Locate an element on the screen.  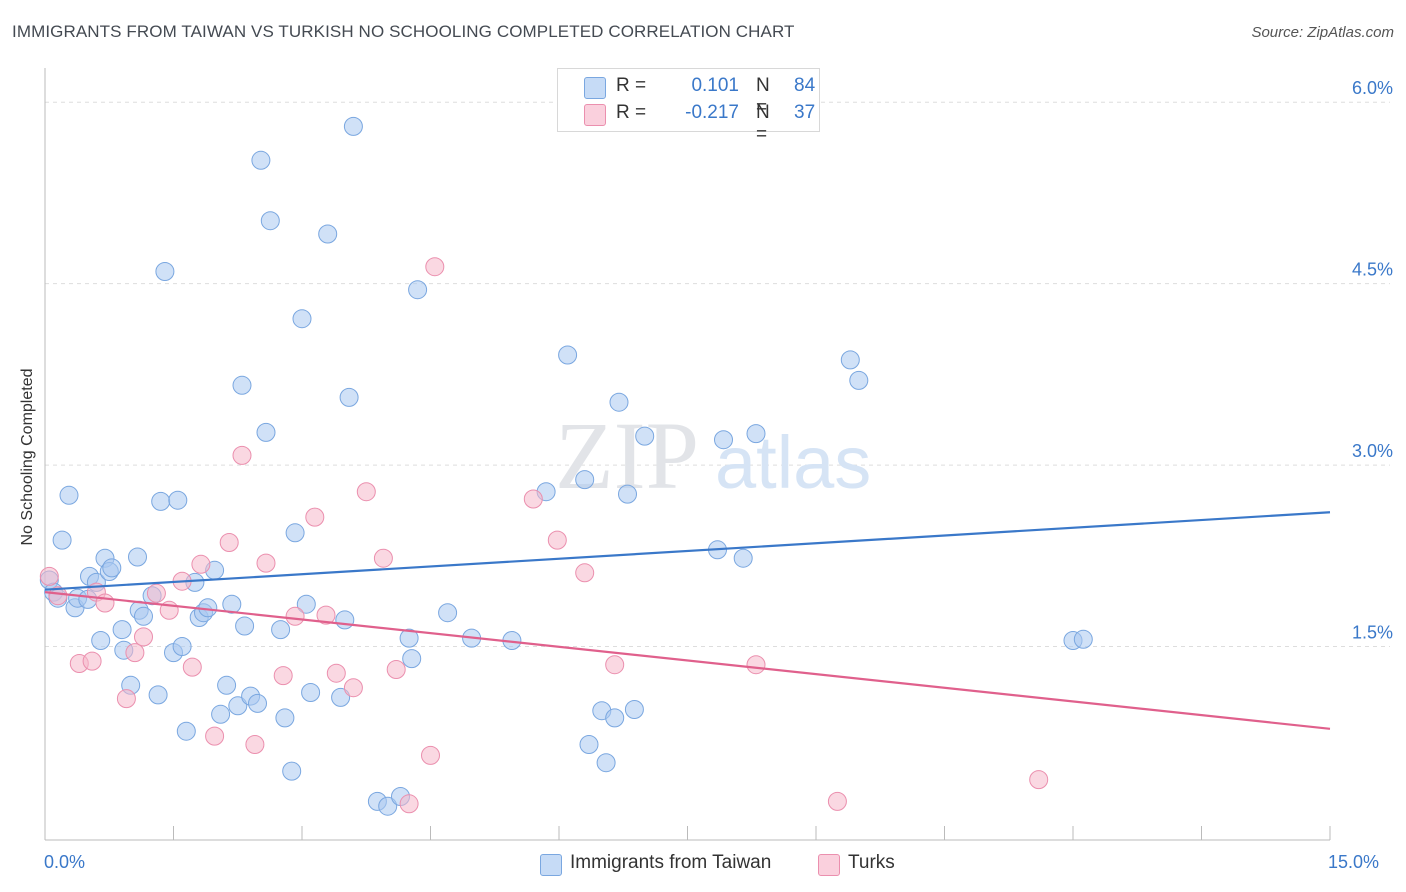
bottom-legend-label-turks: Turks is located at coordinates (871, 862).